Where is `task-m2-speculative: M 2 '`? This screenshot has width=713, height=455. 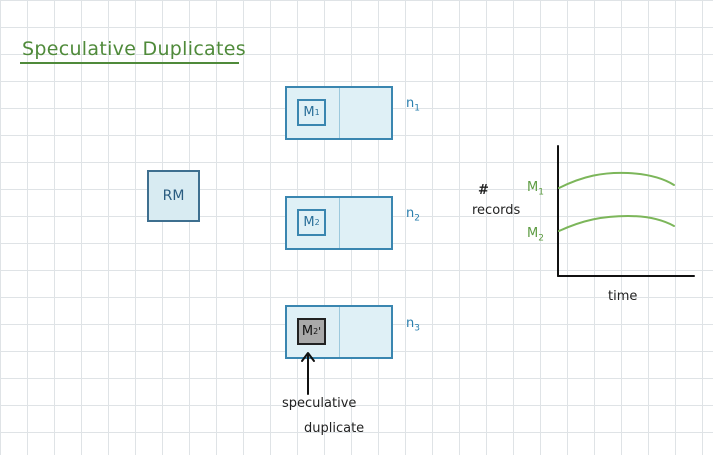
task-m2-speculative: M 2 ' is located at coordinates (311, 331).